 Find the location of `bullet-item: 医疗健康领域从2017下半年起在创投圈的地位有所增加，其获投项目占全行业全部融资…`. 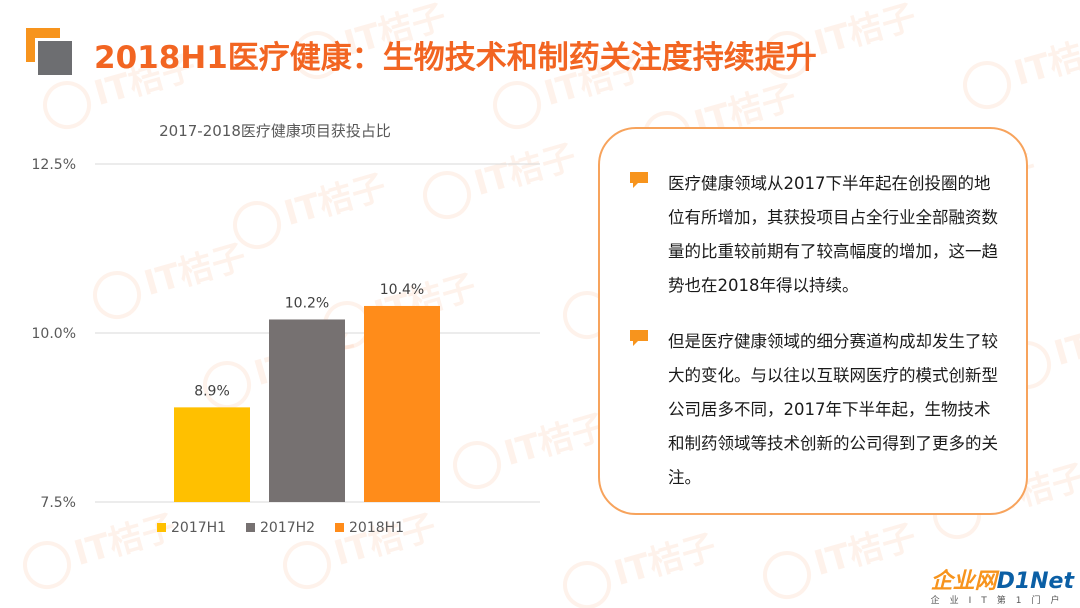

bullet-item: 医疗健康领域从2017下半年起在创投圈的地位有所增加，其获投项目占全行业全部融资… is located at coordinates (815, 235).